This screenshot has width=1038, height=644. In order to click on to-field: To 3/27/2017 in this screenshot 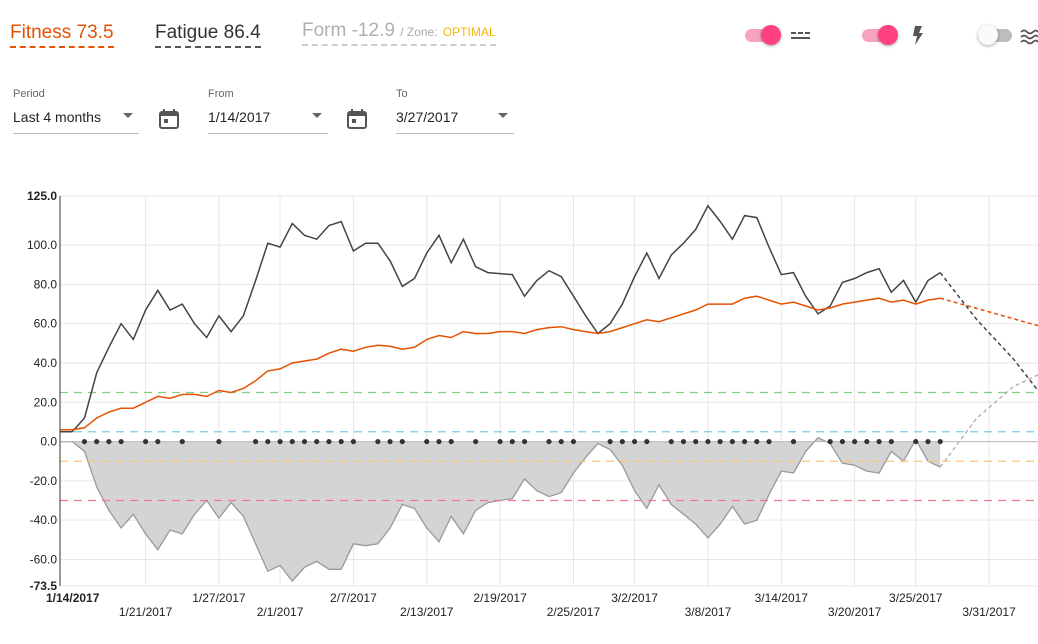, I will do `click(455, 111)`.